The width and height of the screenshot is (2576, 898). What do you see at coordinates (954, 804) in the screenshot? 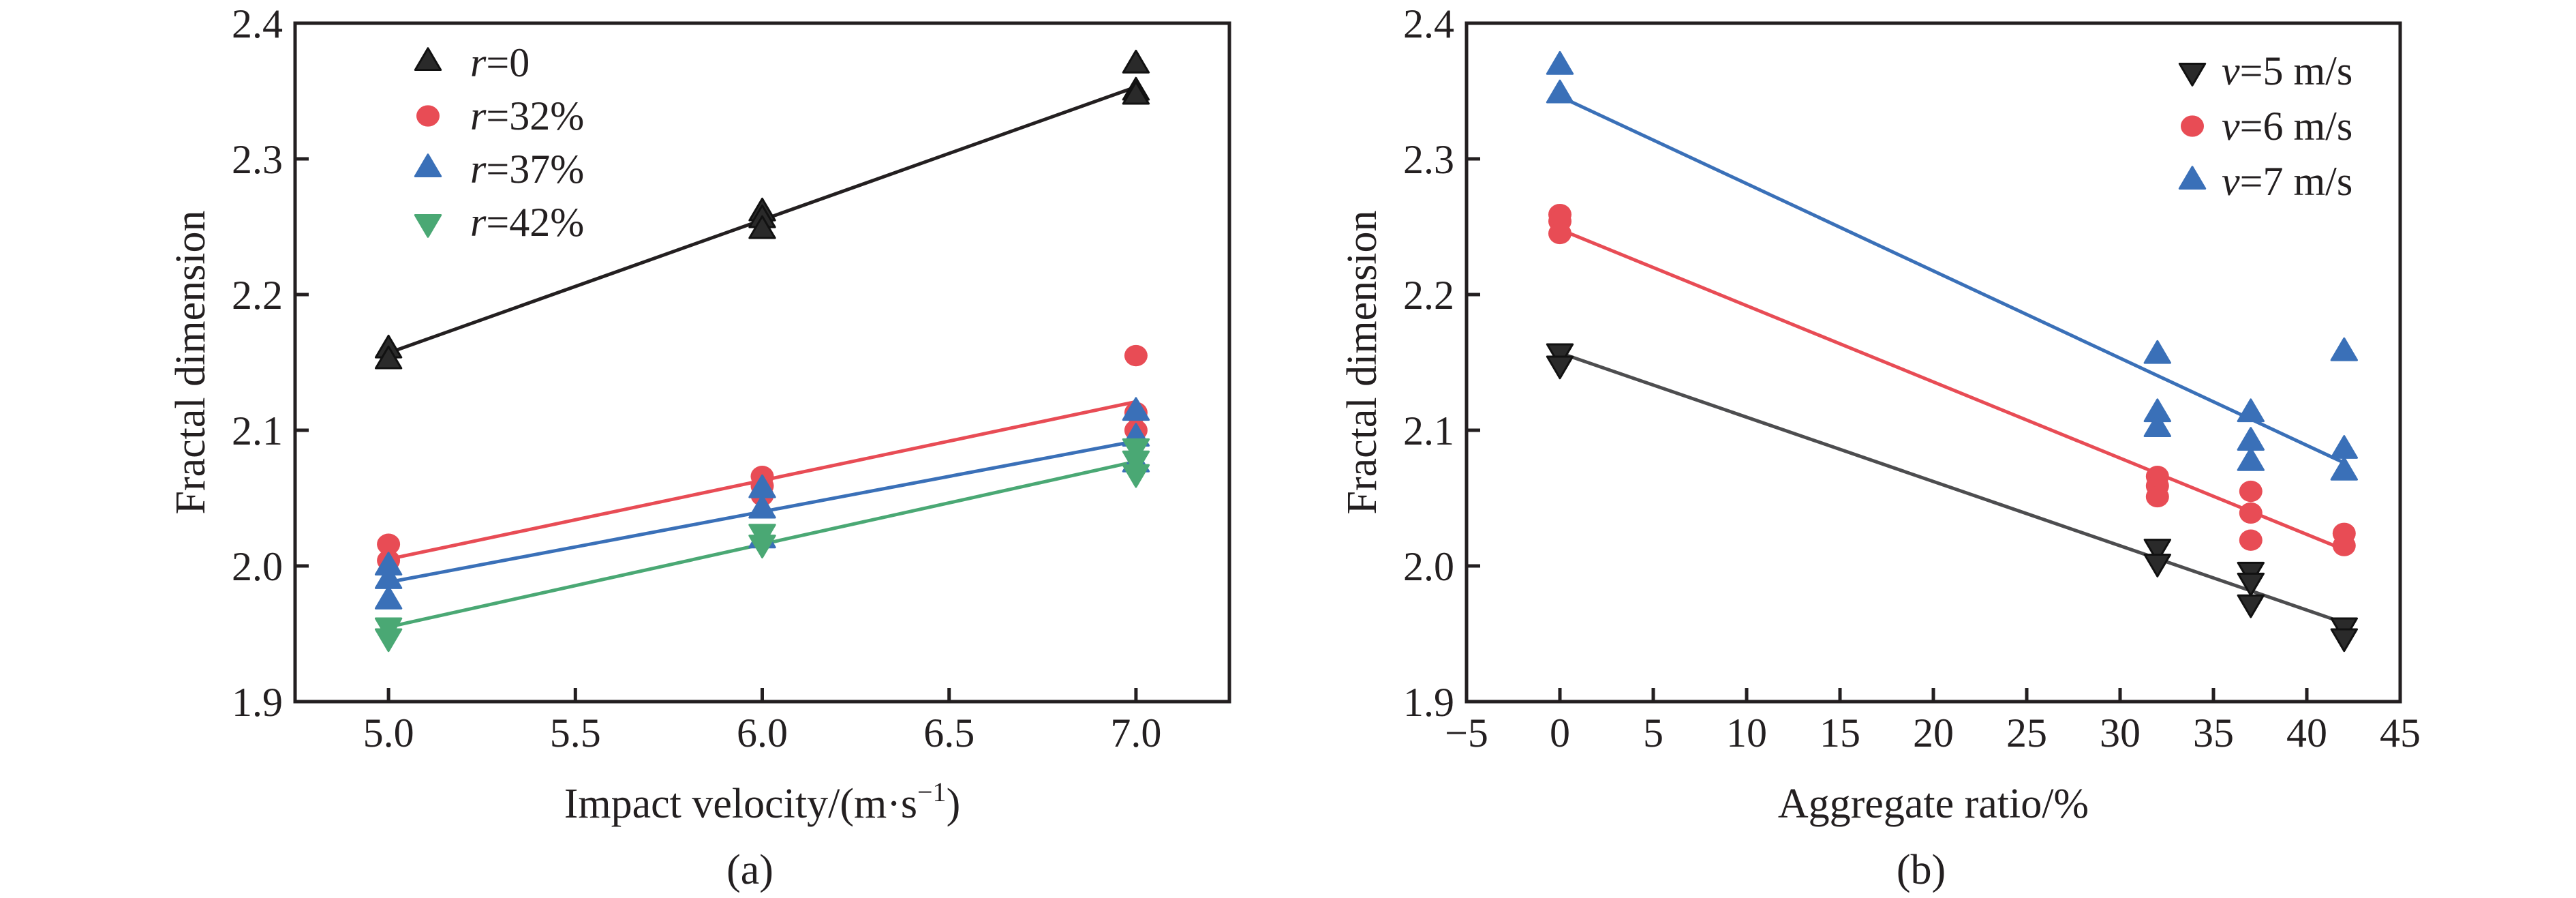
I see `x-axis-title-tail: )` at bounding box center [954, 804].